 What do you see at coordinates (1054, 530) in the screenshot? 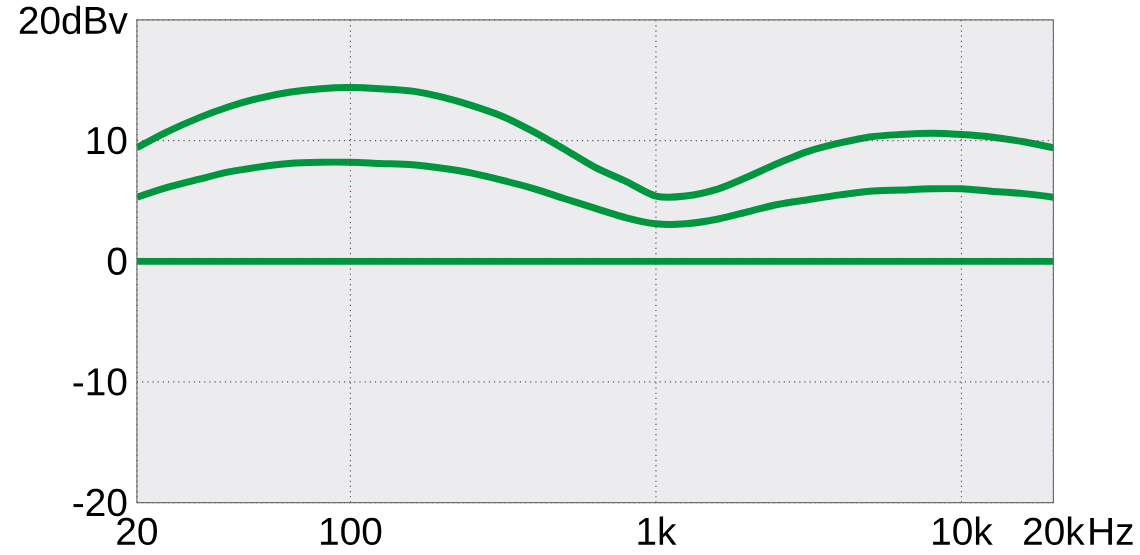
I see `x-tick-label: 20k` at bounding box center [1054, 530].